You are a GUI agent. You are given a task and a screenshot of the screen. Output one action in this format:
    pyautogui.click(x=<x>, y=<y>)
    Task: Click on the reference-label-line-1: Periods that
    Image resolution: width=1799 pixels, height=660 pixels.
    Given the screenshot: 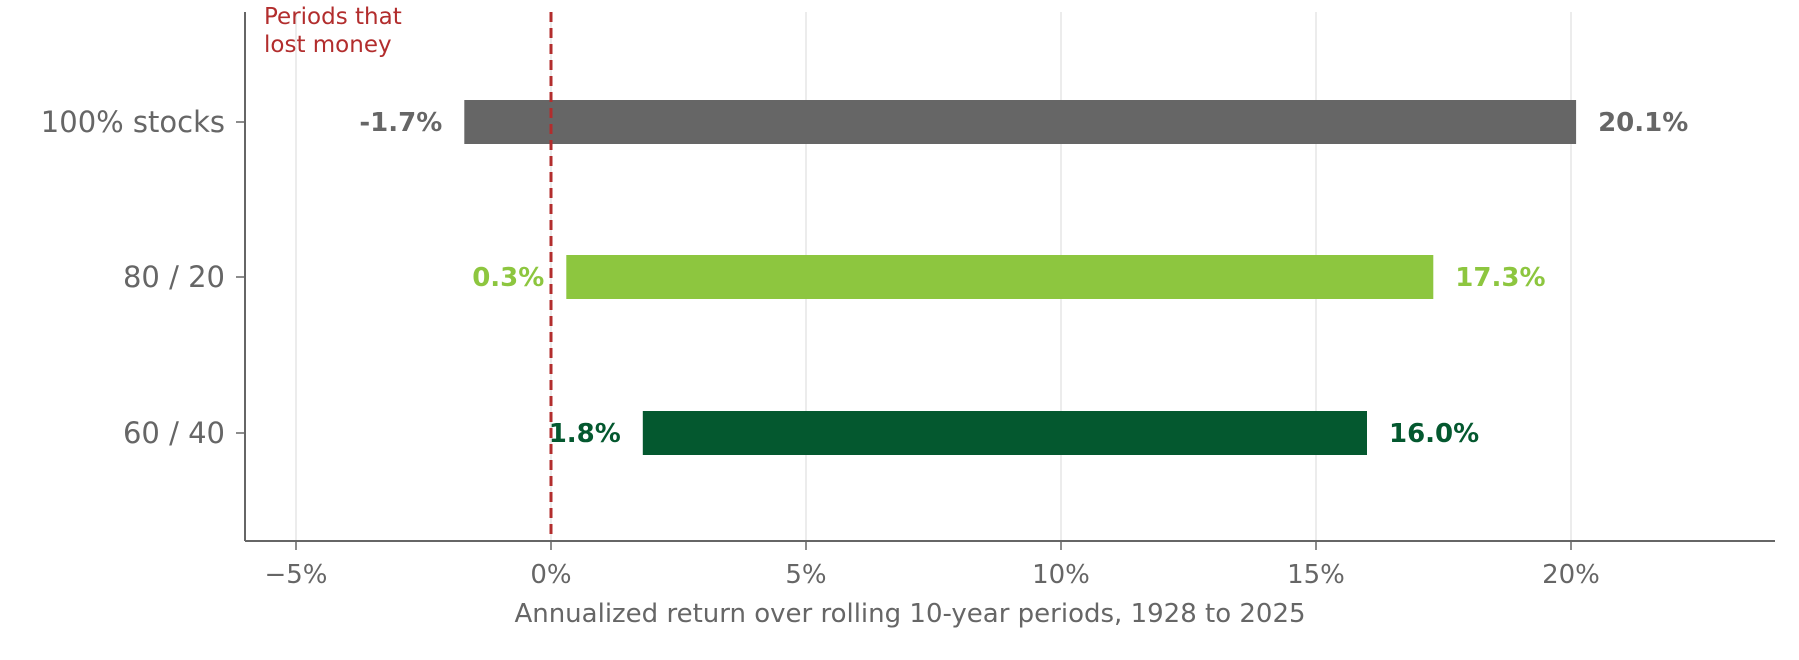 What is the action you would take?
    pyautogui.click(x=333, y=17)
    